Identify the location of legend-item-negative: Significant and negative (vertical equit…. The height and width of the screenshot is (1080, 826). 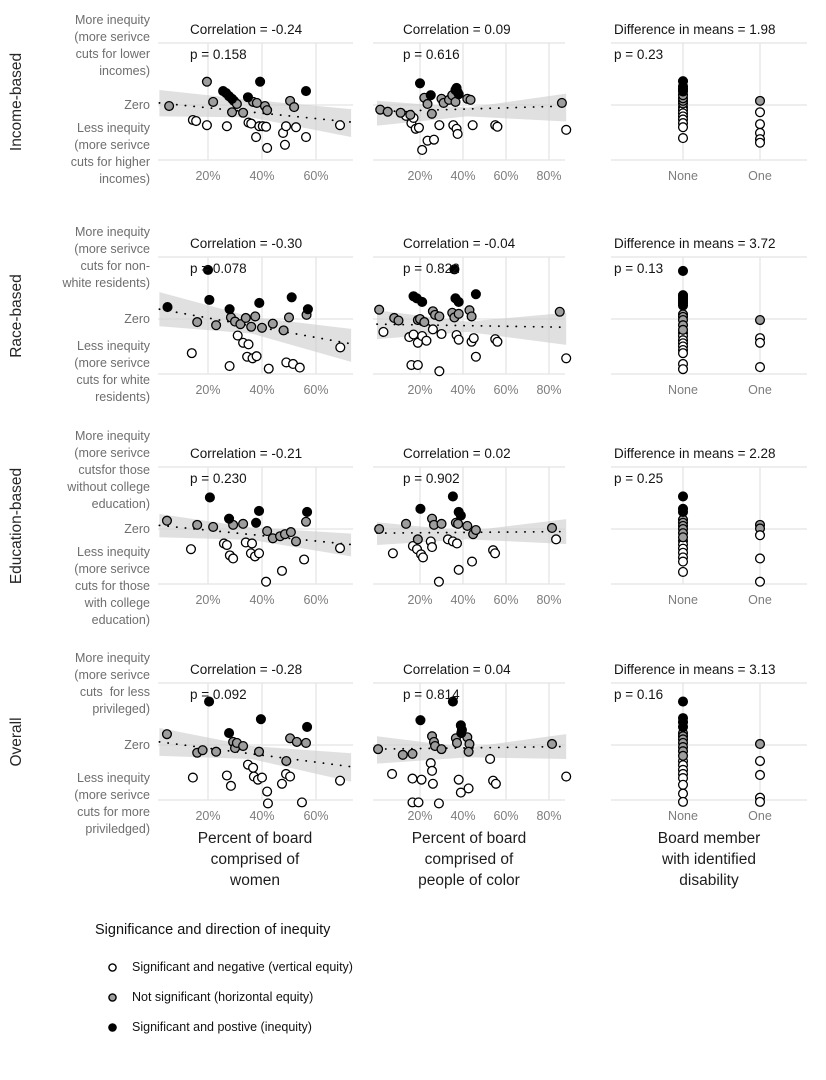
(466, 967).